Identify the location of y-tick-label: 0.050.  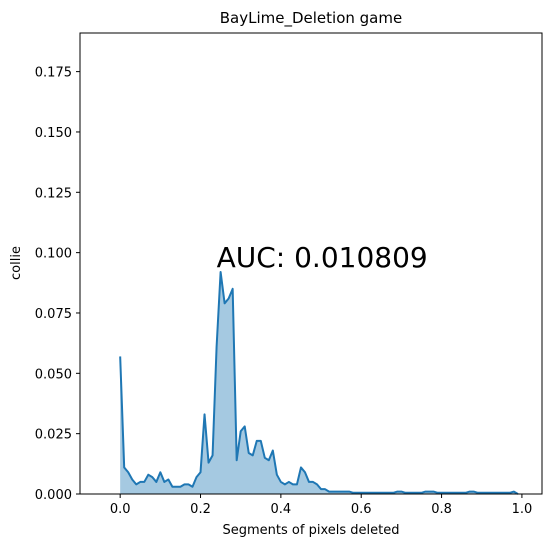
(53, 374).